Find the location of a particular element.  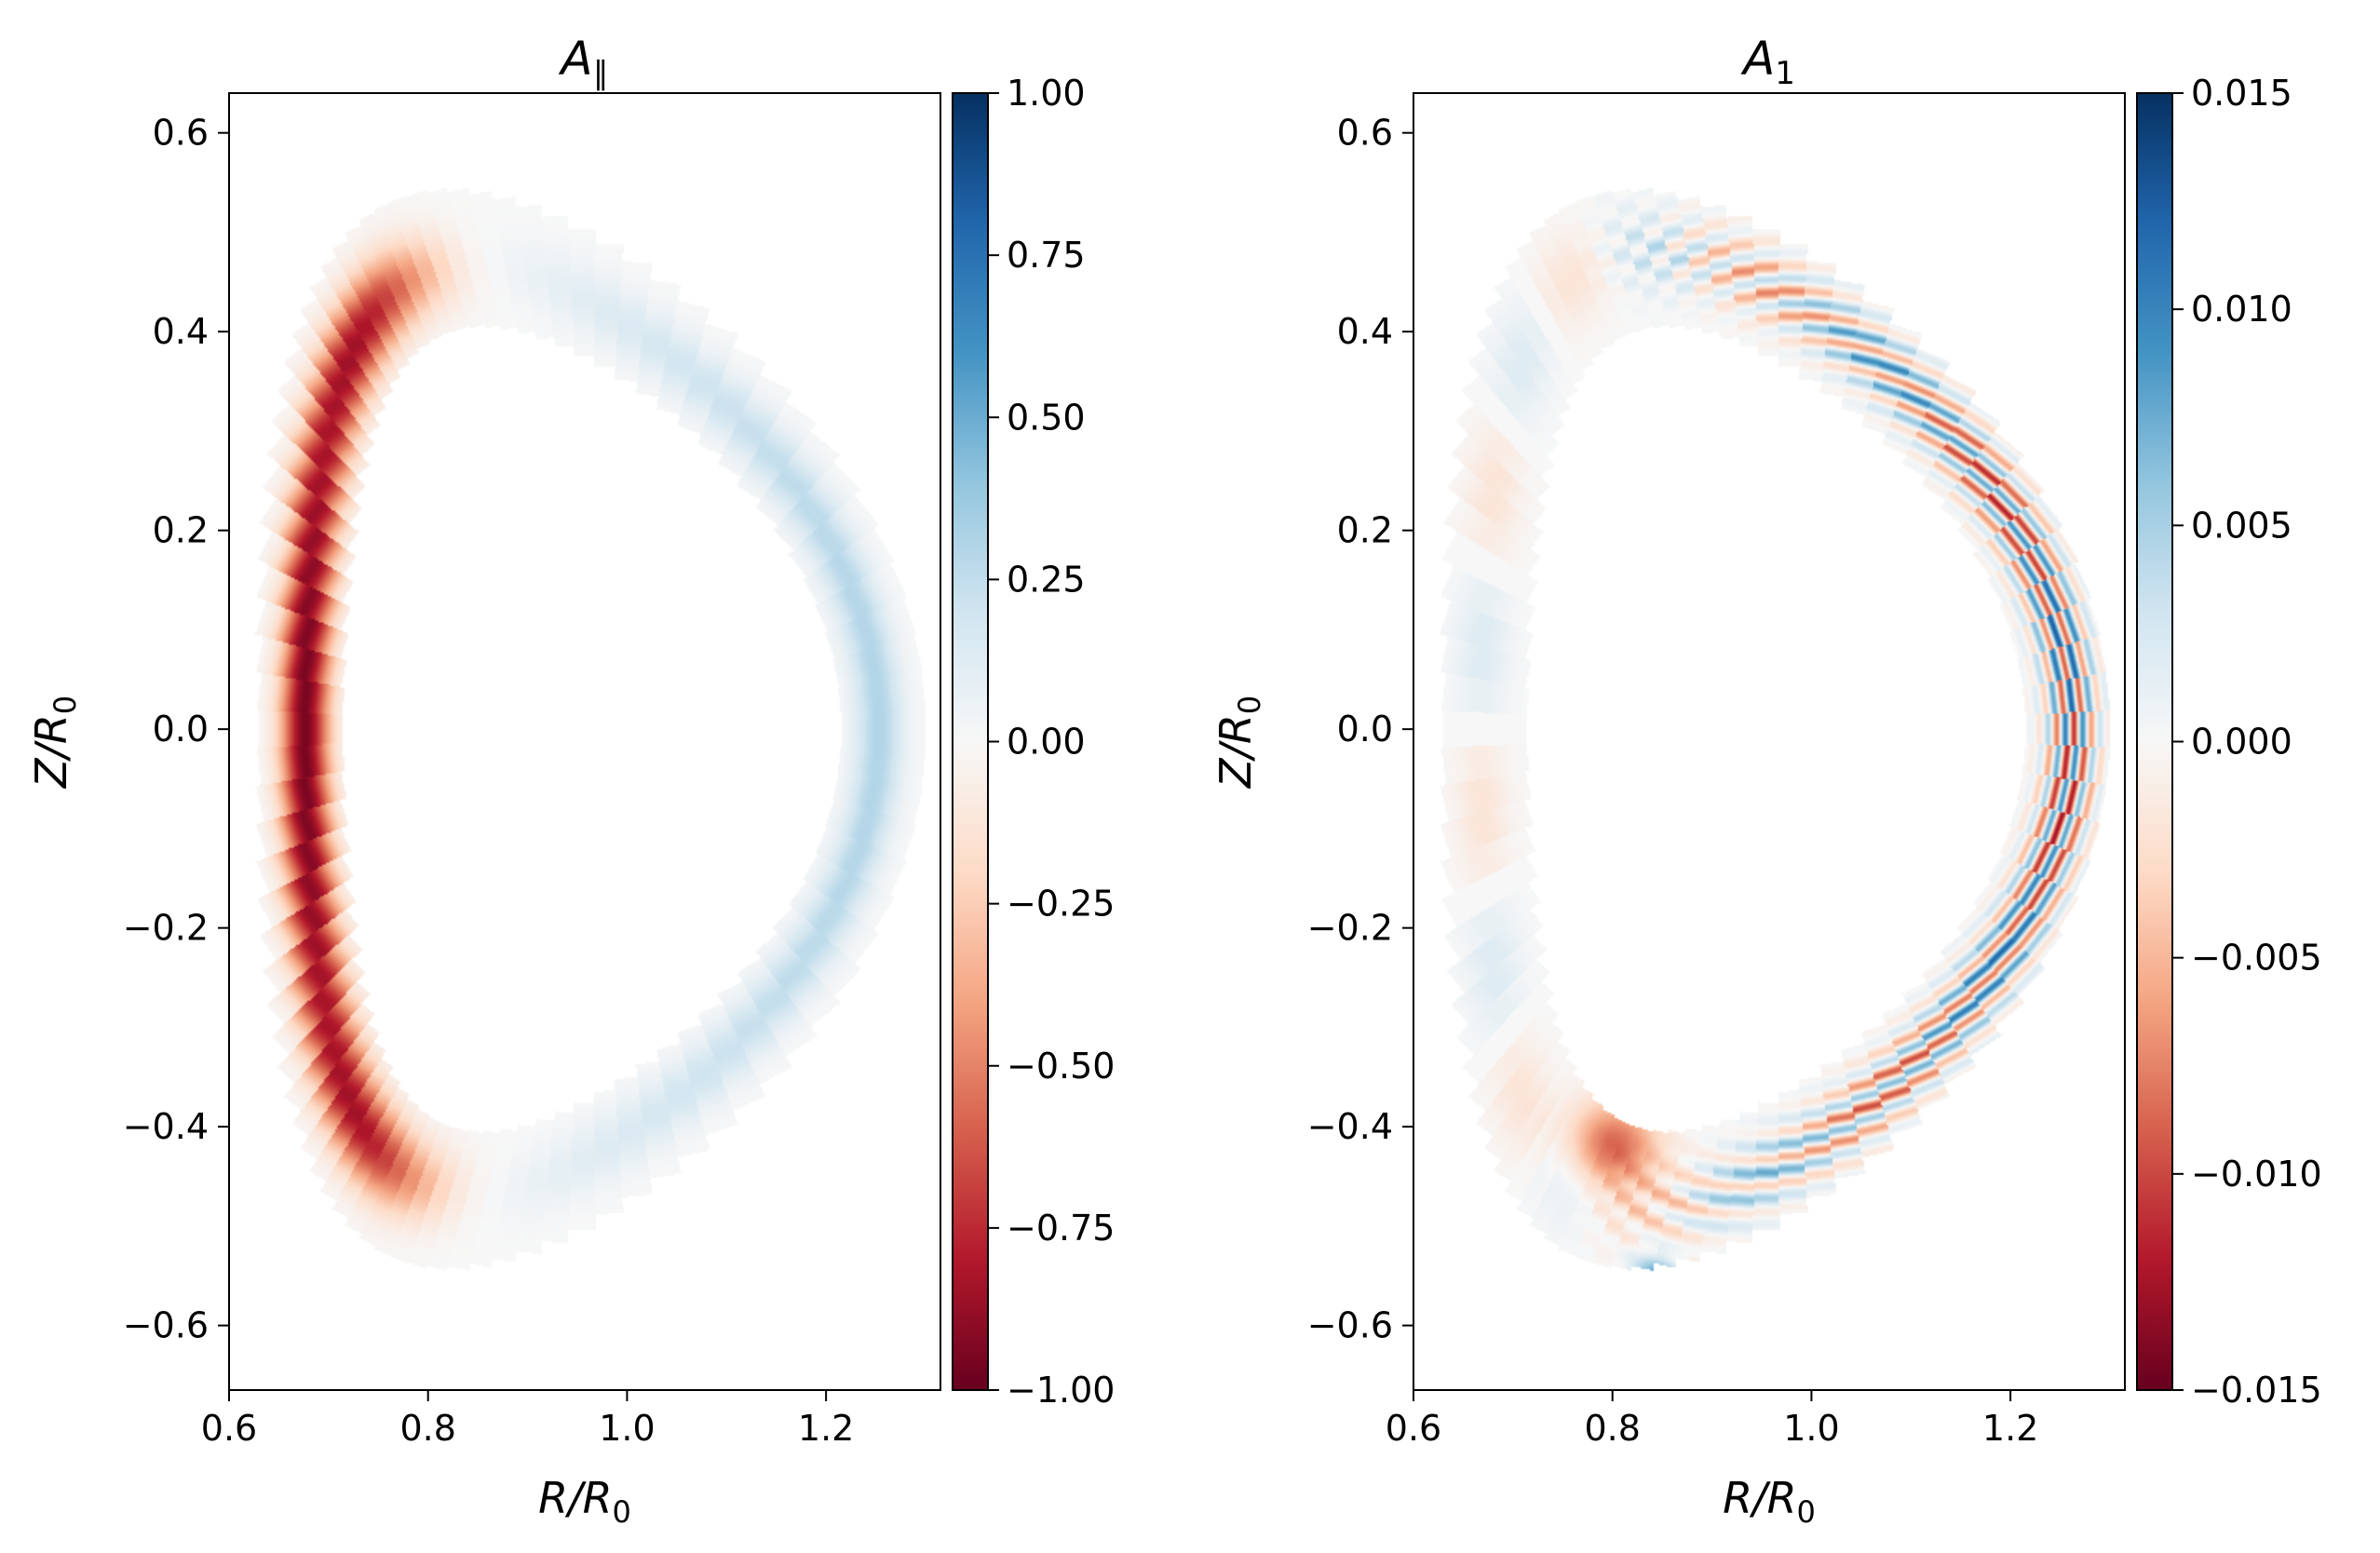

colorbar-tick-label: 0.010 is located at coordinates (2241, 309).